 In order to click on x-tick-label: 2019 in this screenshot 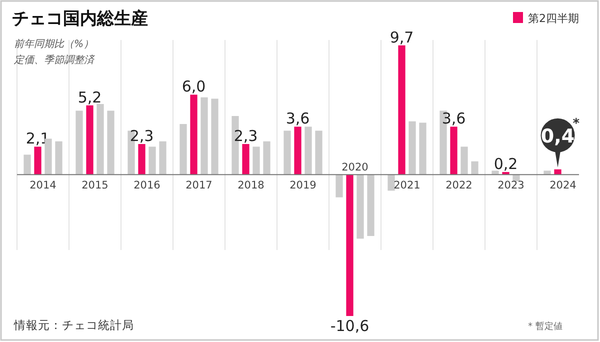, I will do `click(303, 186)`.